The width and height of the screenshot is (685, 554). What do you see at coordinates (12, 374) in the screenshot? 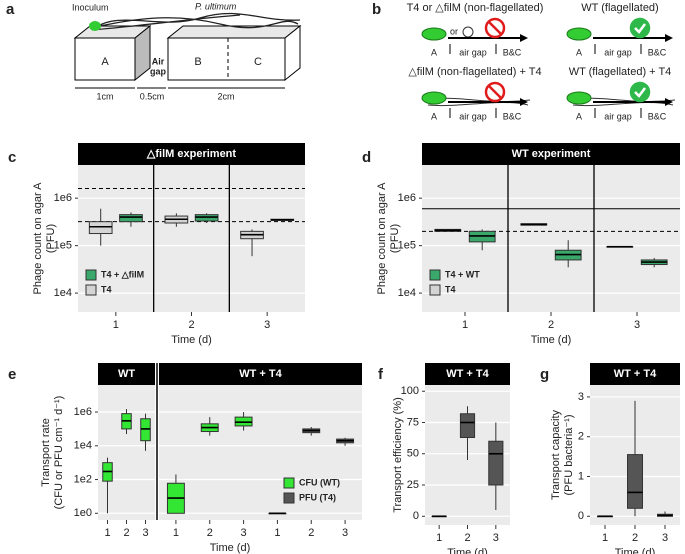
I see `panel-letter: e` at bounding box center [12, 374].